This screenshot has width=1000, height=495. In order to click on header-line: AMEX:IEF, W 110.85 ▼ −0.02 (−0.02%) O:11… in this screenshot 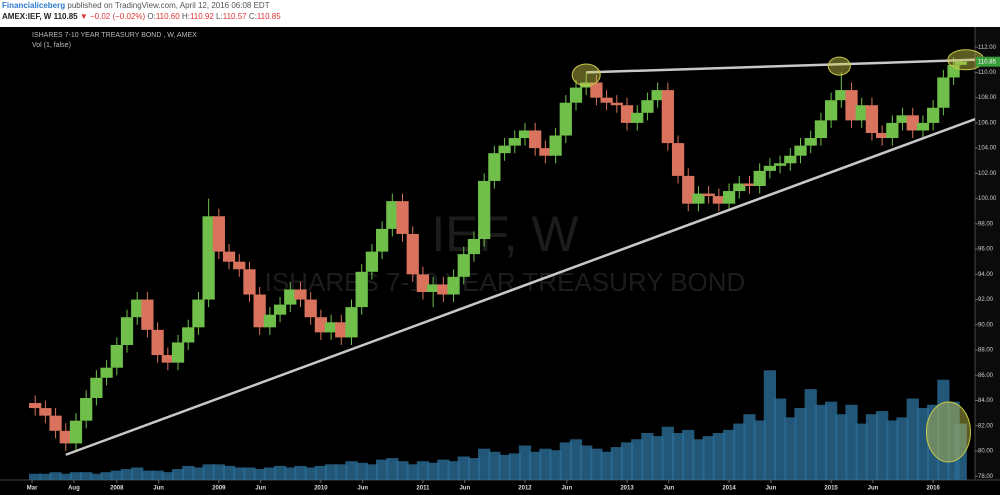, I will do `click(500, 16)`.